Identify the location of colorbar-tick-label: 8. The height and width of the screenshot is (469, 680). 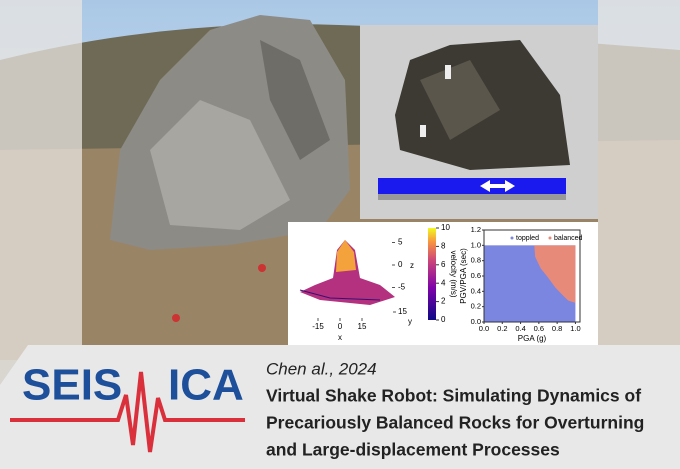
(443, 246).